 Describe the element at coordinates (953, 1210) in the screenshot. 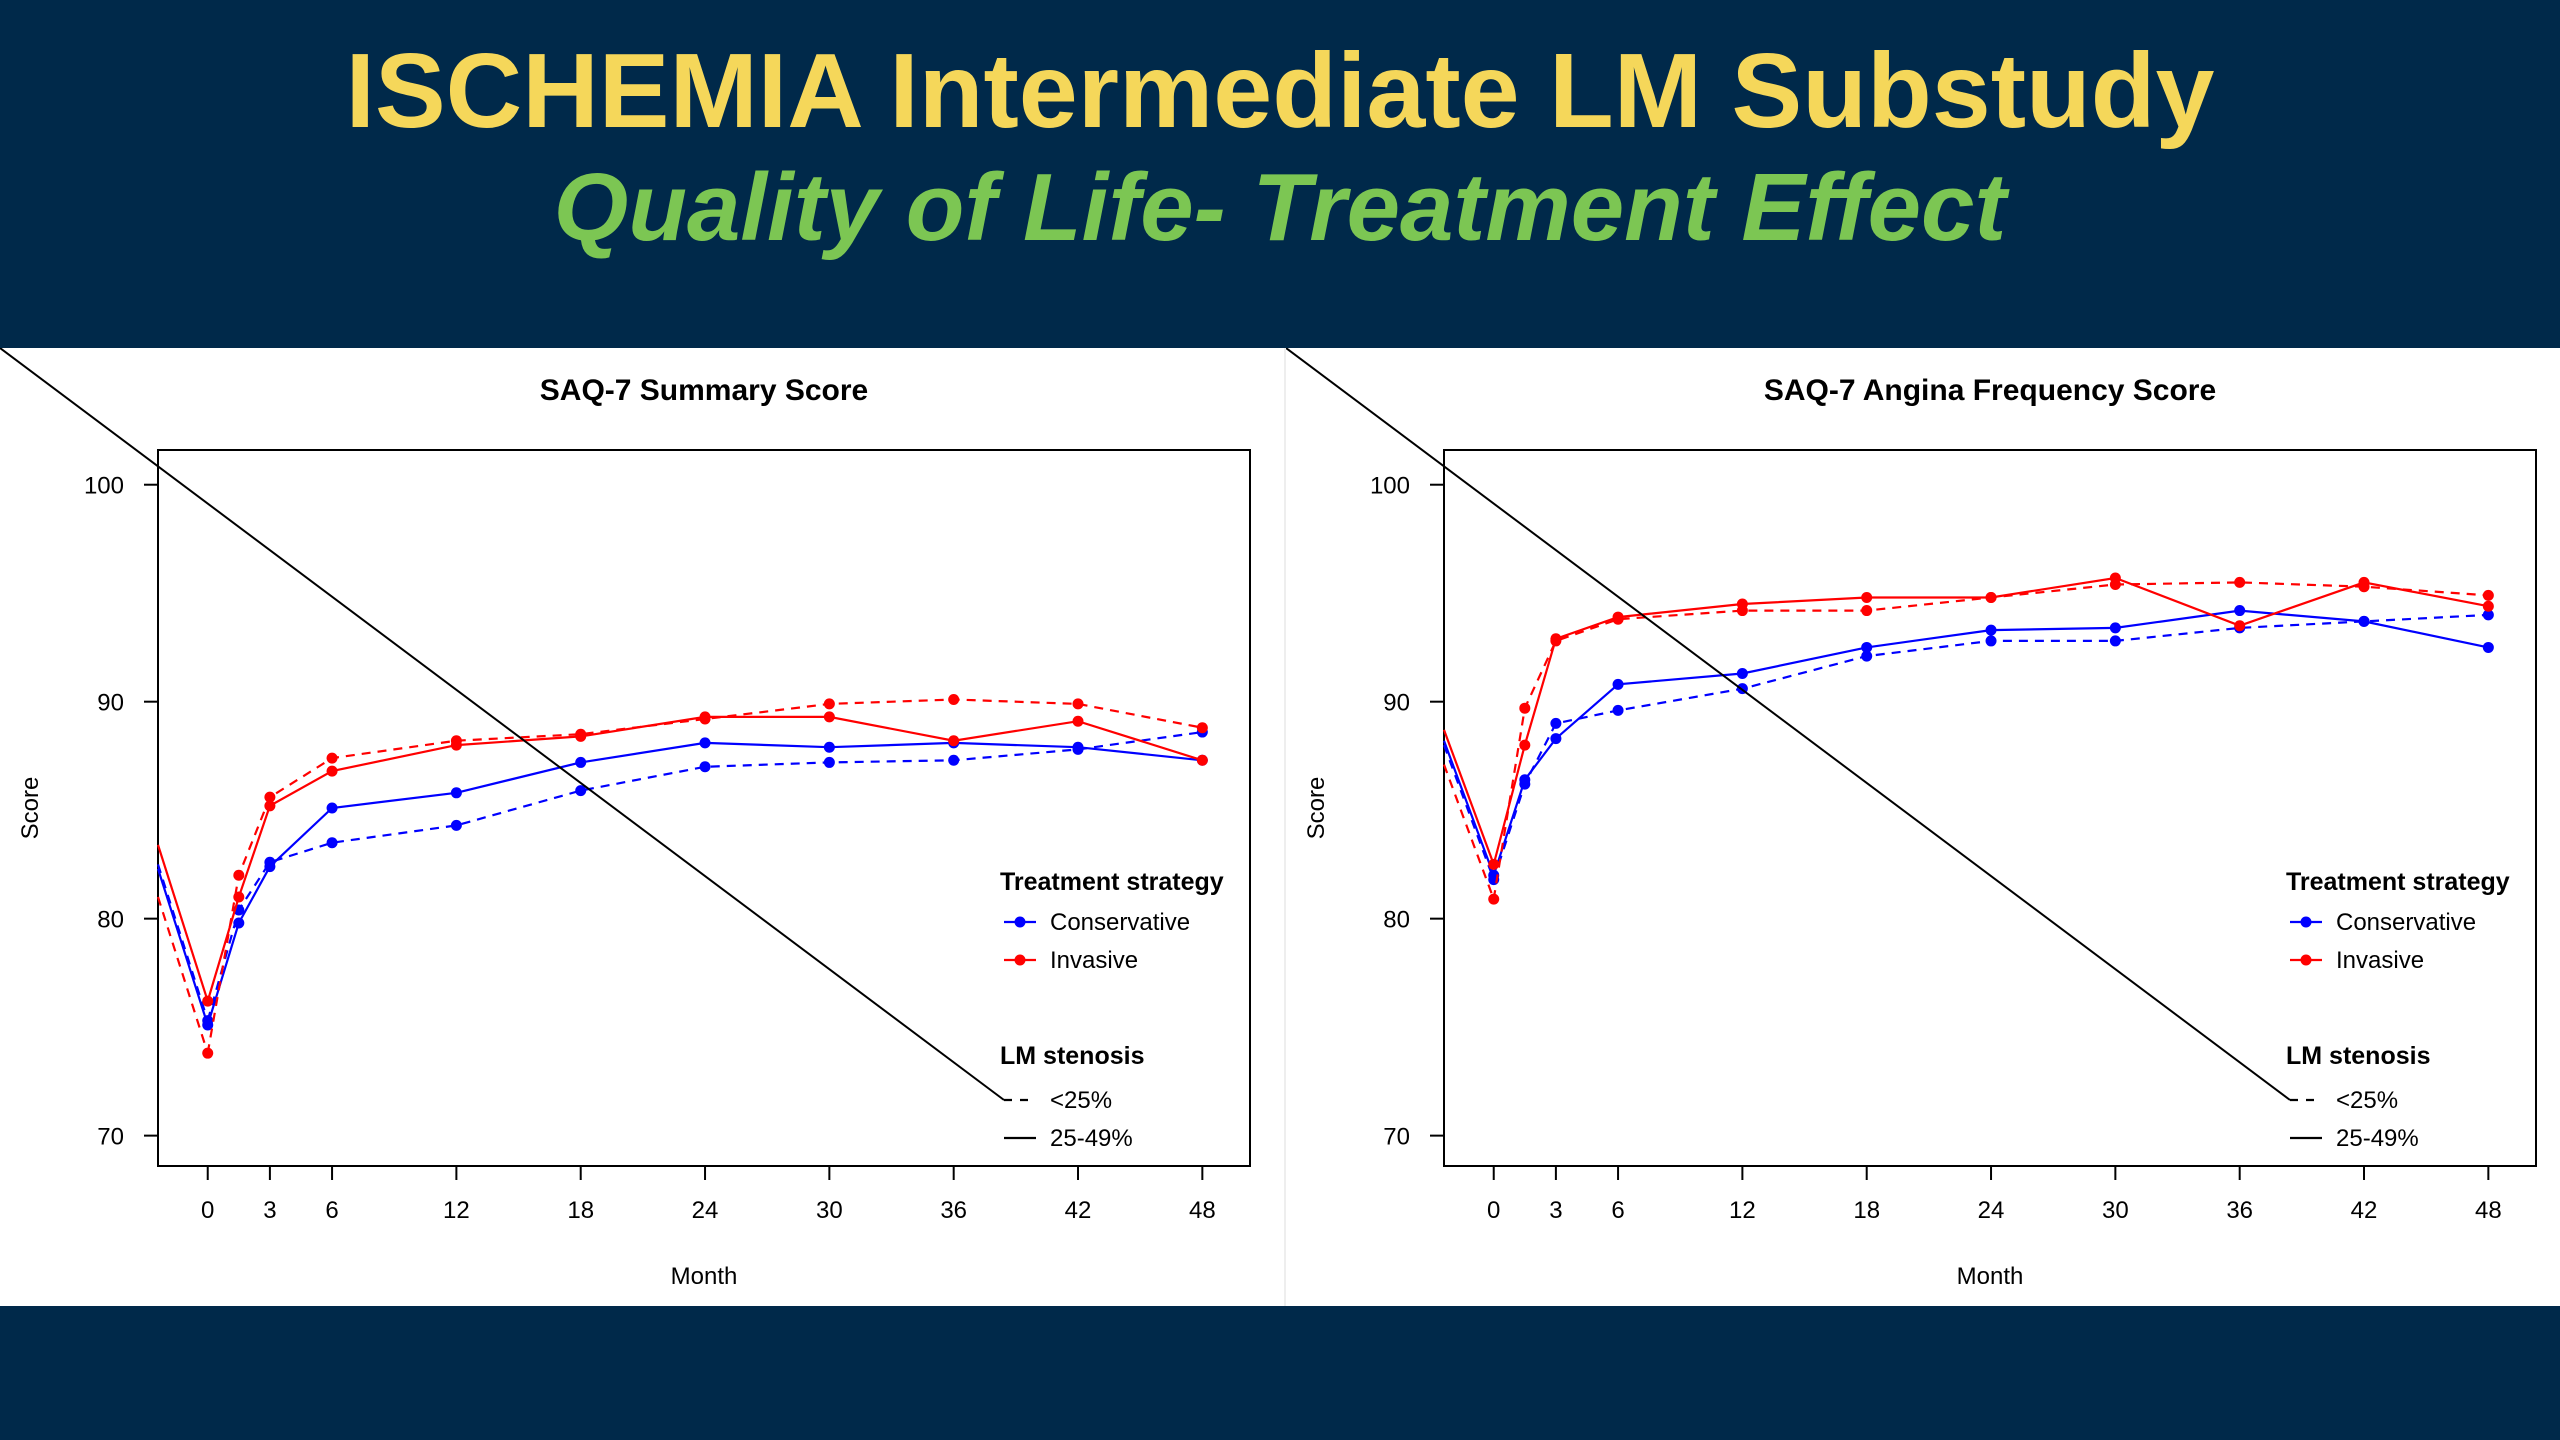

I see `x-tick-label: 36` at that location.